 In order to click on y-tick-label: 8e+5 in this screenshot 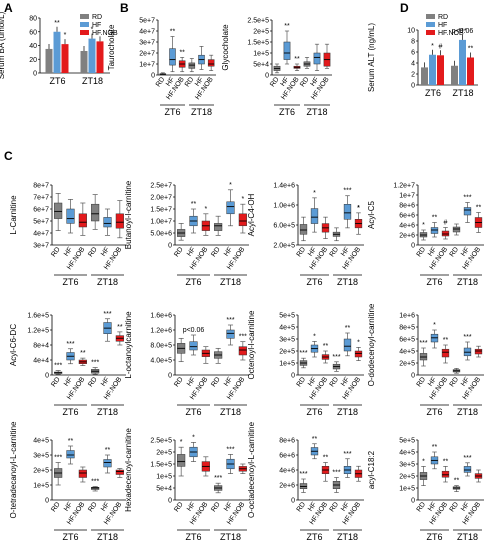, I will do `click(407, 328)`.